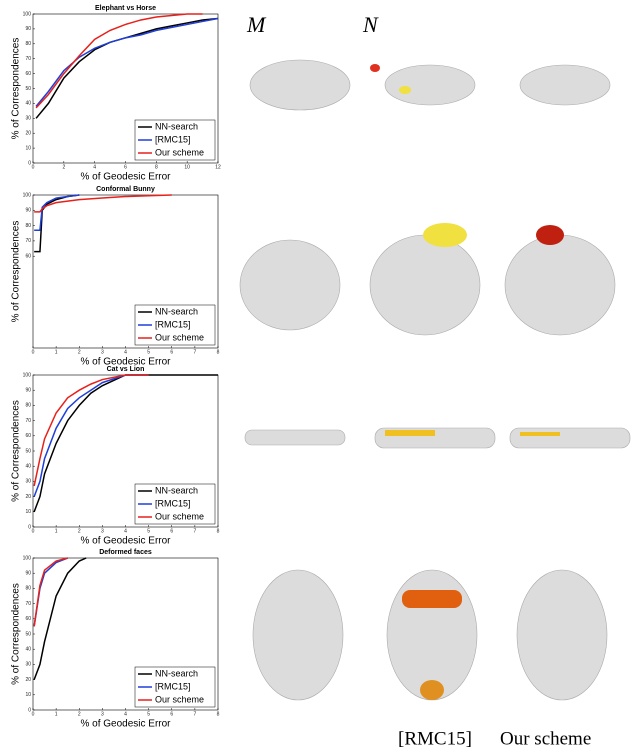  I want to click on bottom-label: Our scheme, so click(545, 738).